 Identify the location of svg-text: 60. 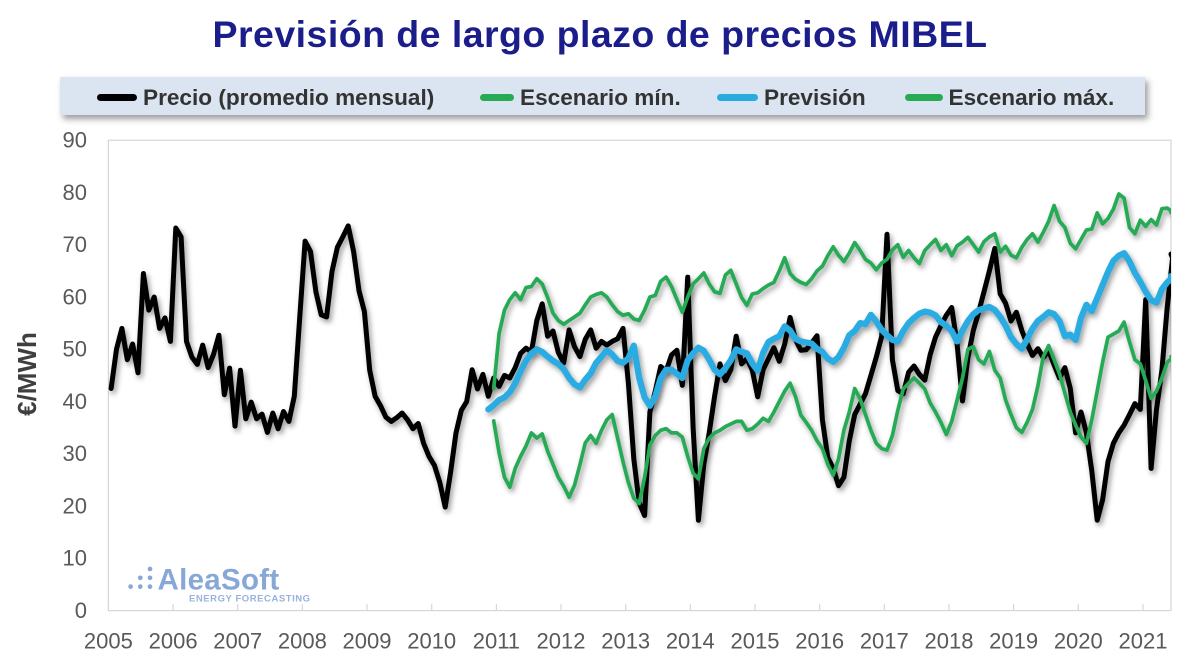
(75, 296).